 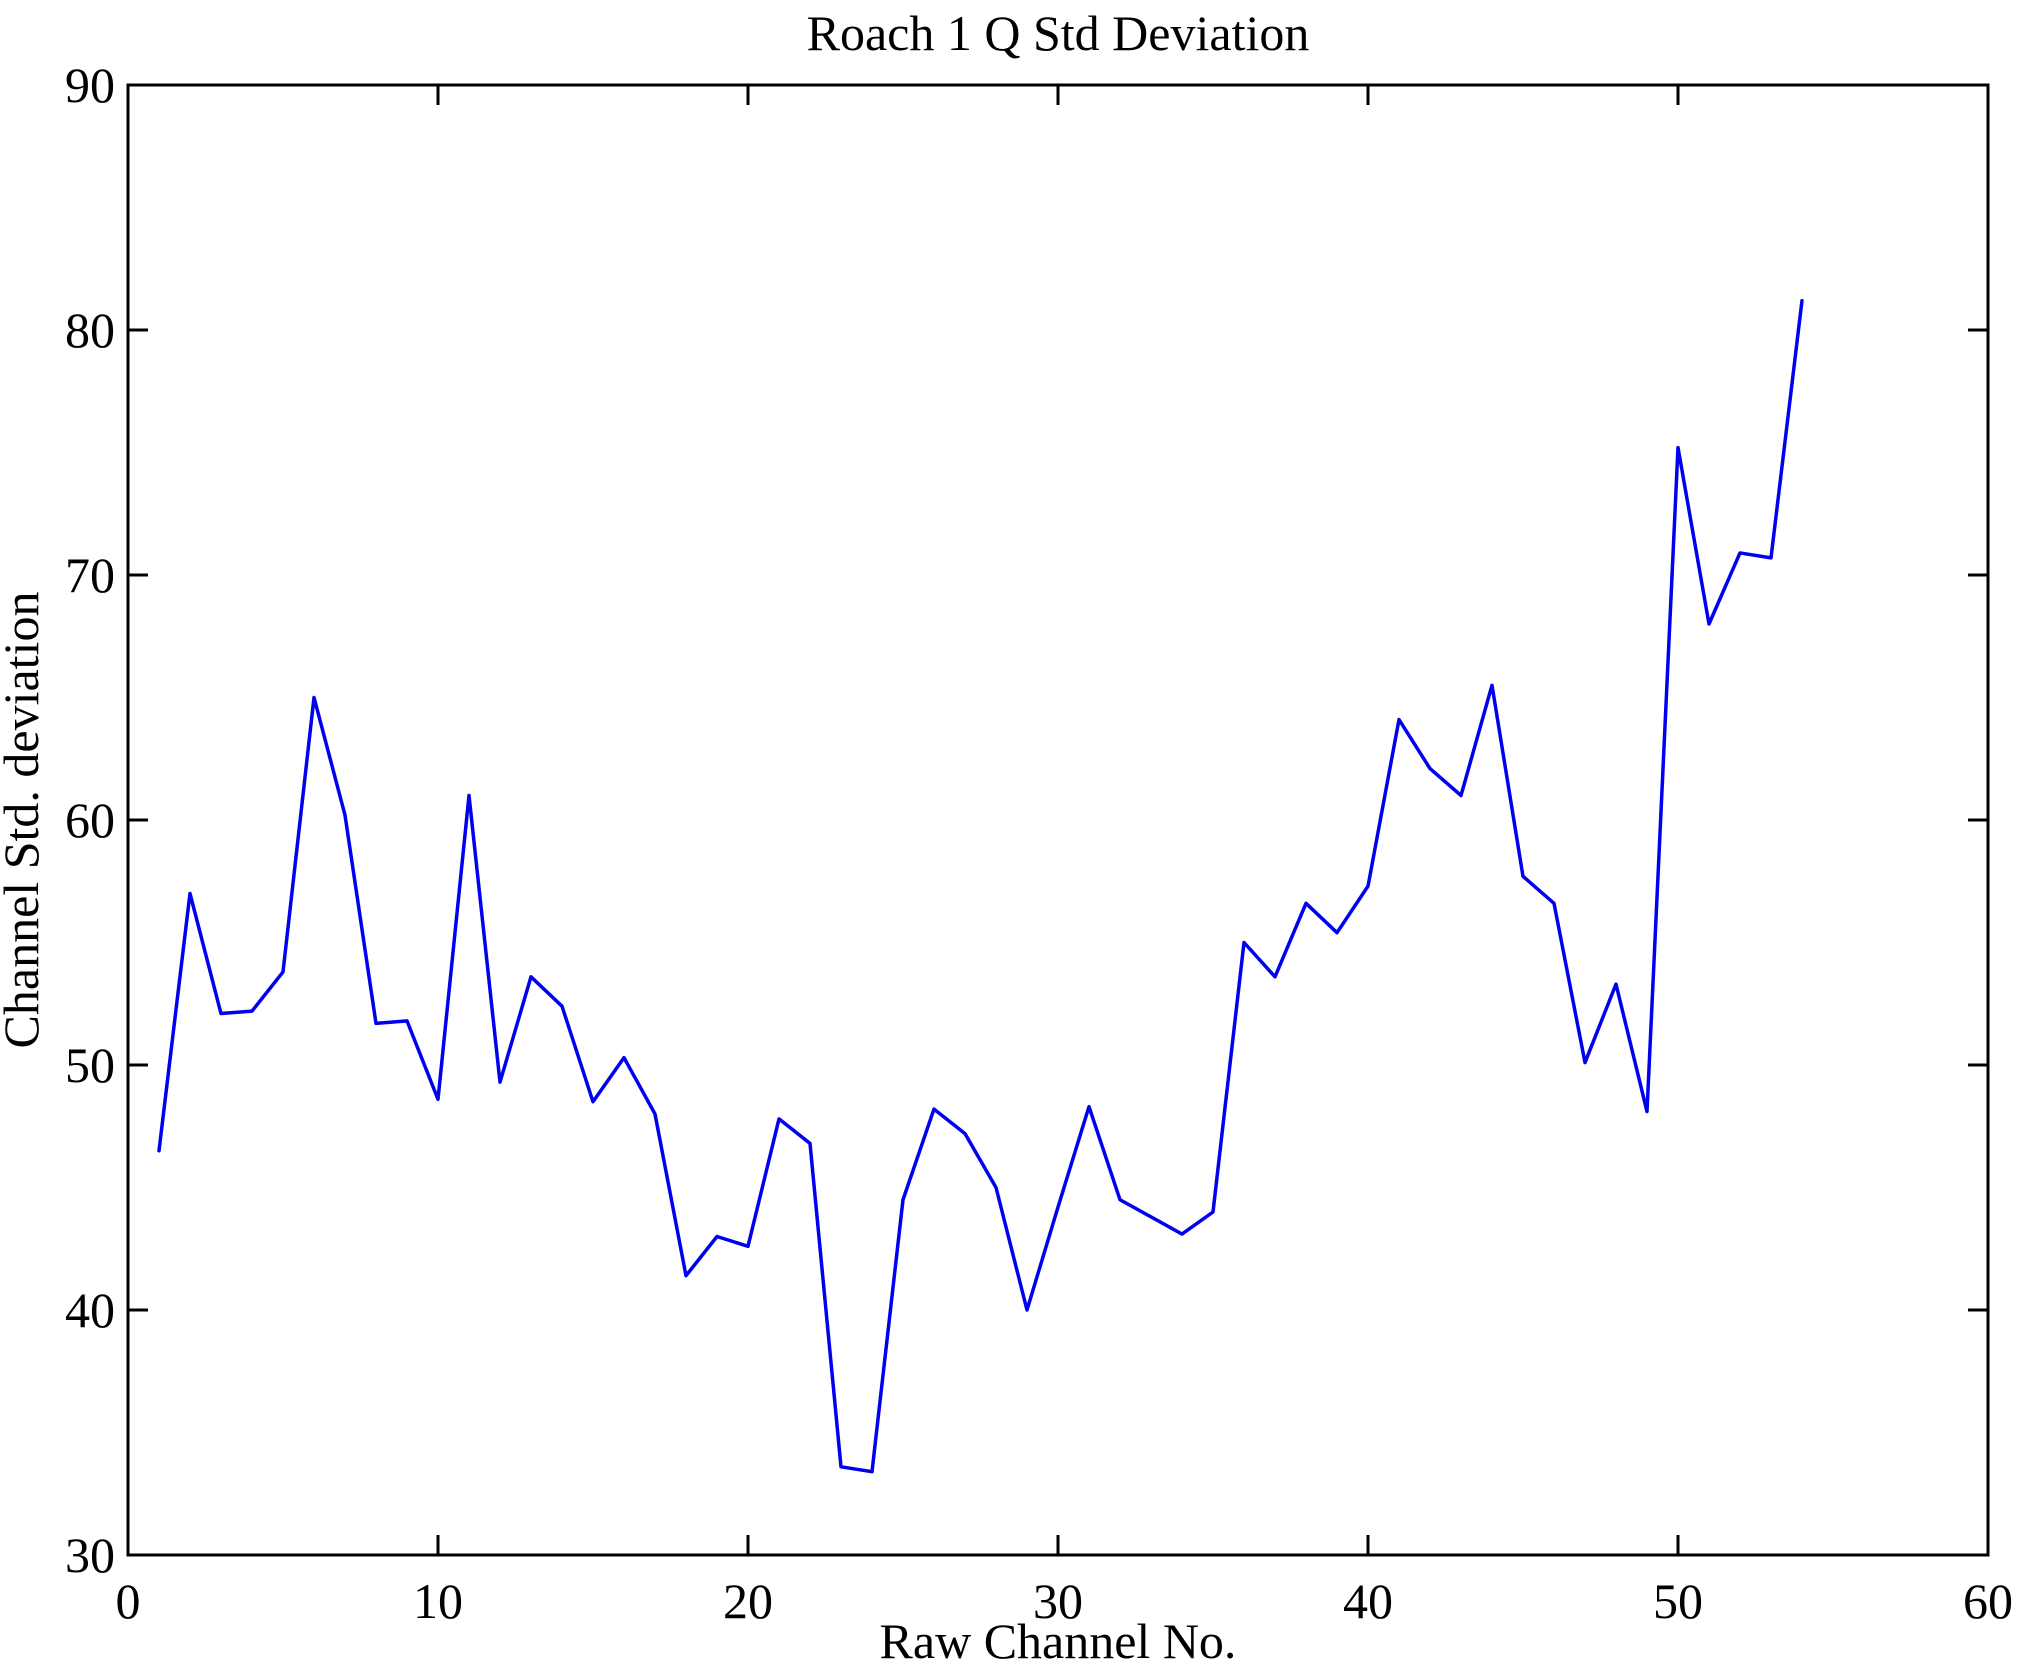 I want to click on x-tick-label: 40, so click(x=1368, y=1601).